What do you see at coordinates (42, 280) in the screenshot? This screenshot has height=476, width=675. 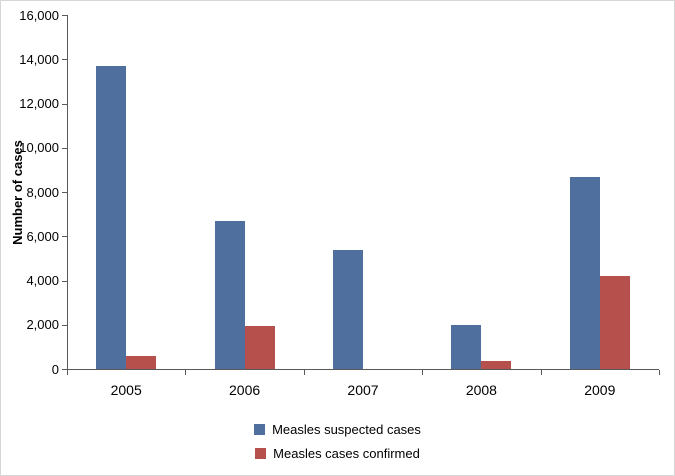 I see `y-tick-label: 4,000` at bounding box center [42, 280].